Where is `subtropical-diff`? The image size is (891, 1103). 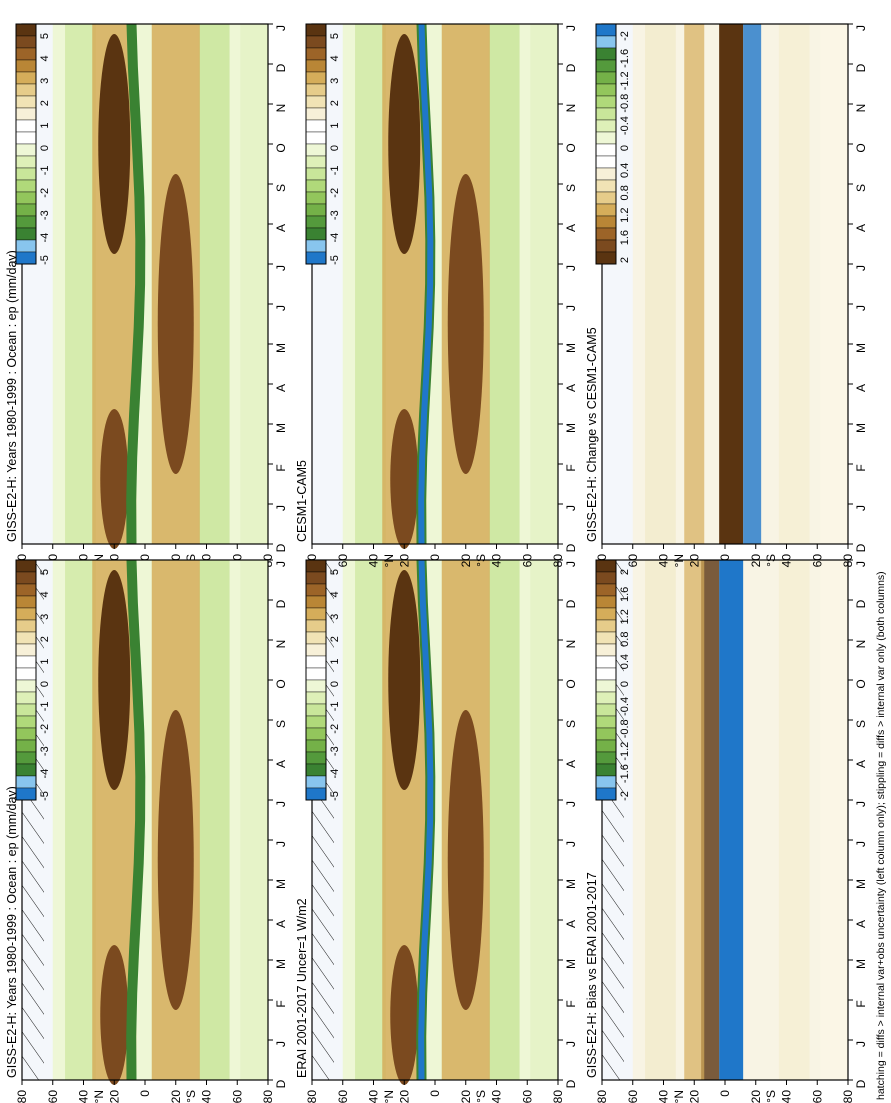
subtropical-diff is located at coordinates (694, 820).